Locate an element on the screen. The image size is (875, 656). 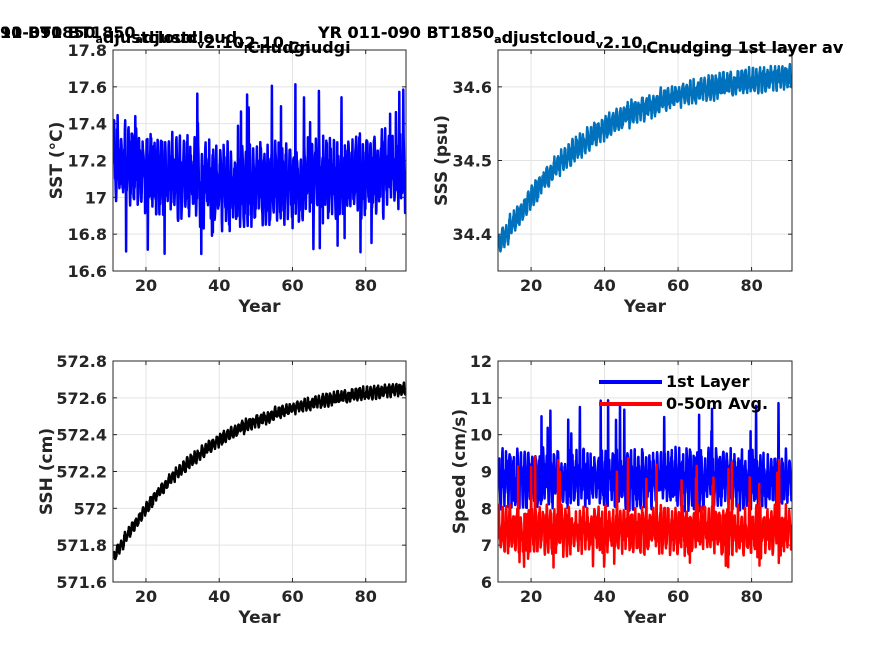
sss-ylabel: SSS (psu) is located at coordinates (442, 160).